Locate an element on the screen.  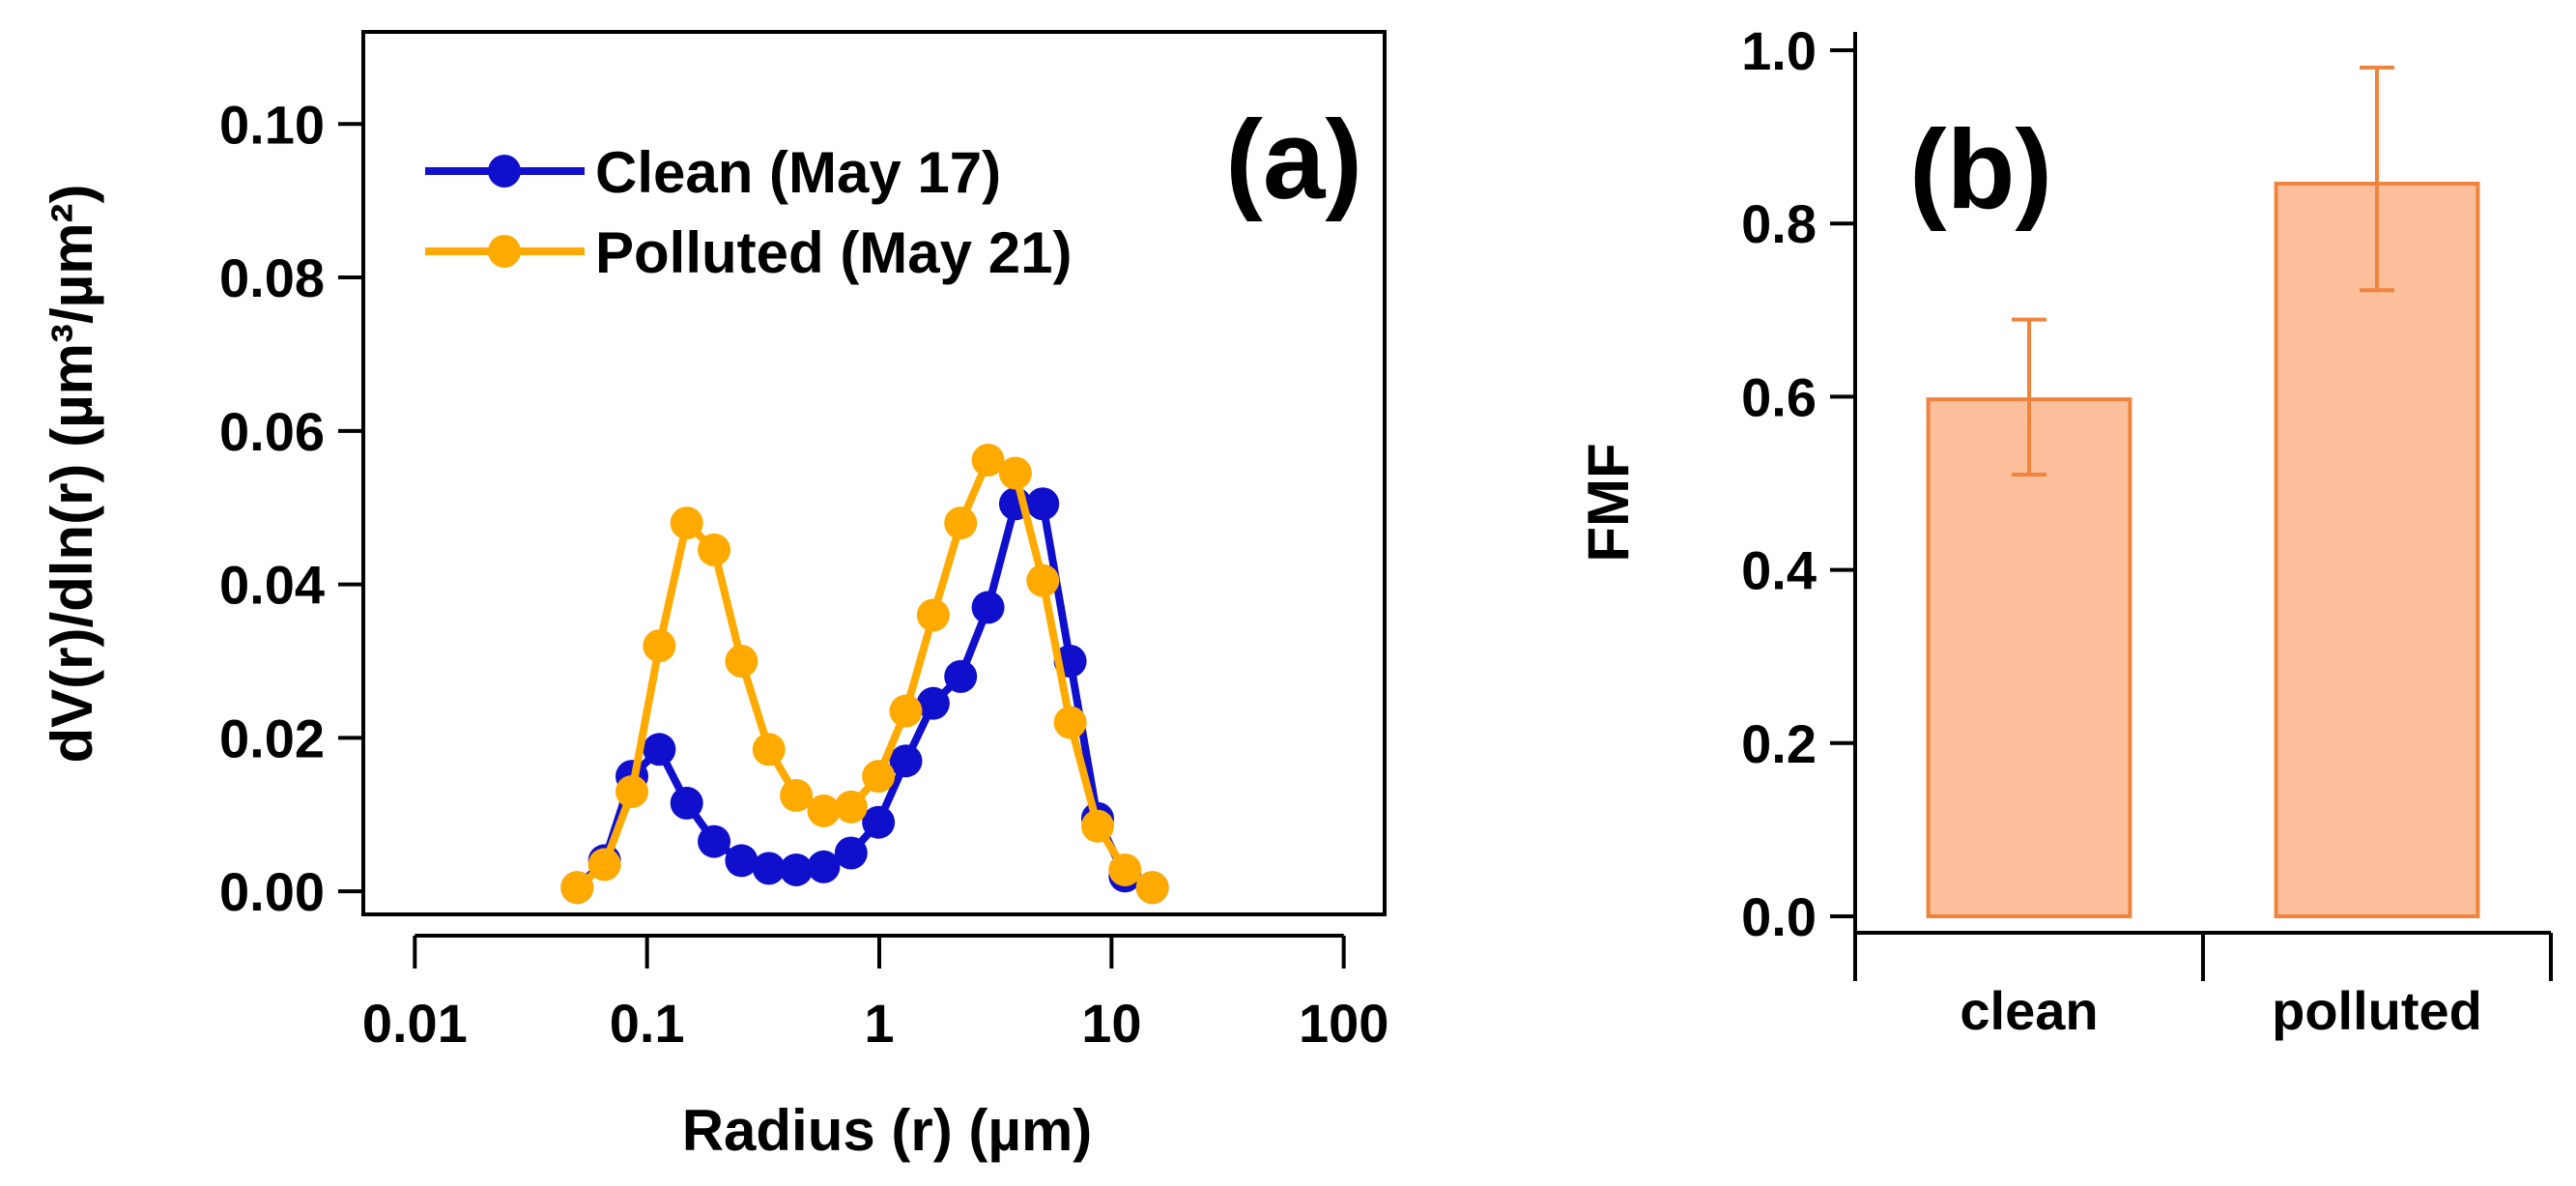
legend-clean-label: Clean (May 17) is located at coordinates (798, 172).